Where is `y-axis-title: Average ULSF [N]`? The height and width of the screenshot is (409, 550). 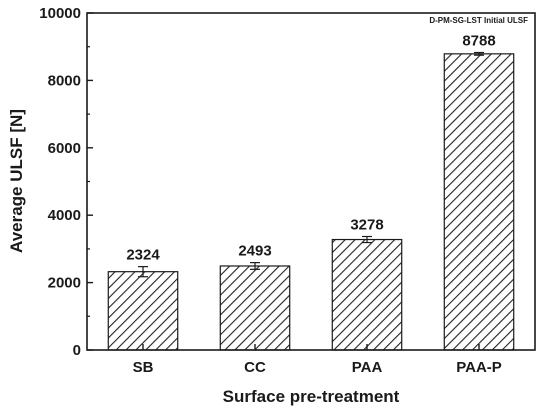 y-axis-title: Average ULSF [N] is located at coordinates (16, 181).